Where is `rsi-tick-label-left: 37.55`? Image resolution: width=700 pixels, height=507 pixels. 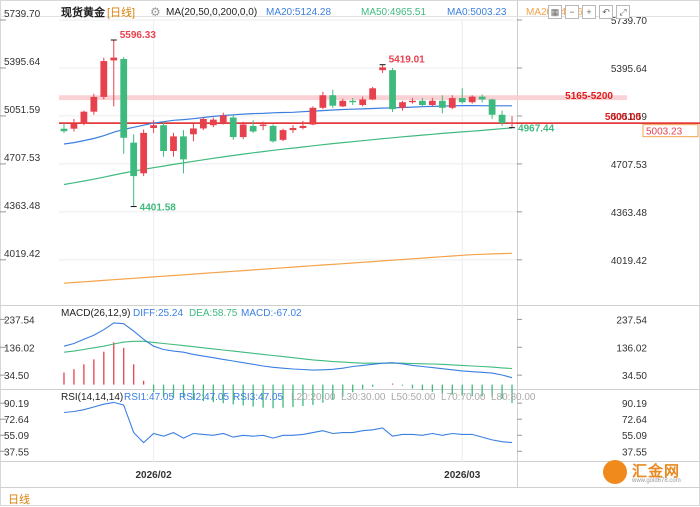 rsi-tick-label-left: 37.55 is located at coordinates (16, 452).